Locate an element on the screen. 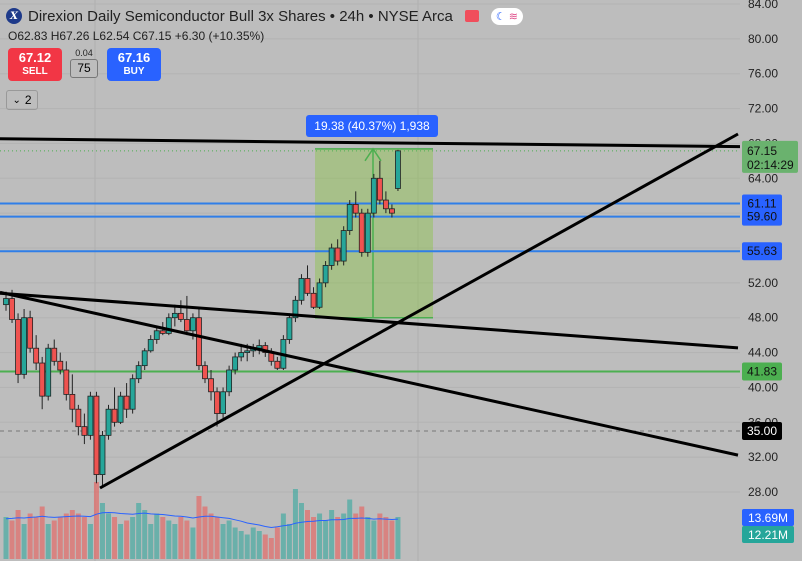  price-tick-label: 80.00 is located at coordinates (763, 39).